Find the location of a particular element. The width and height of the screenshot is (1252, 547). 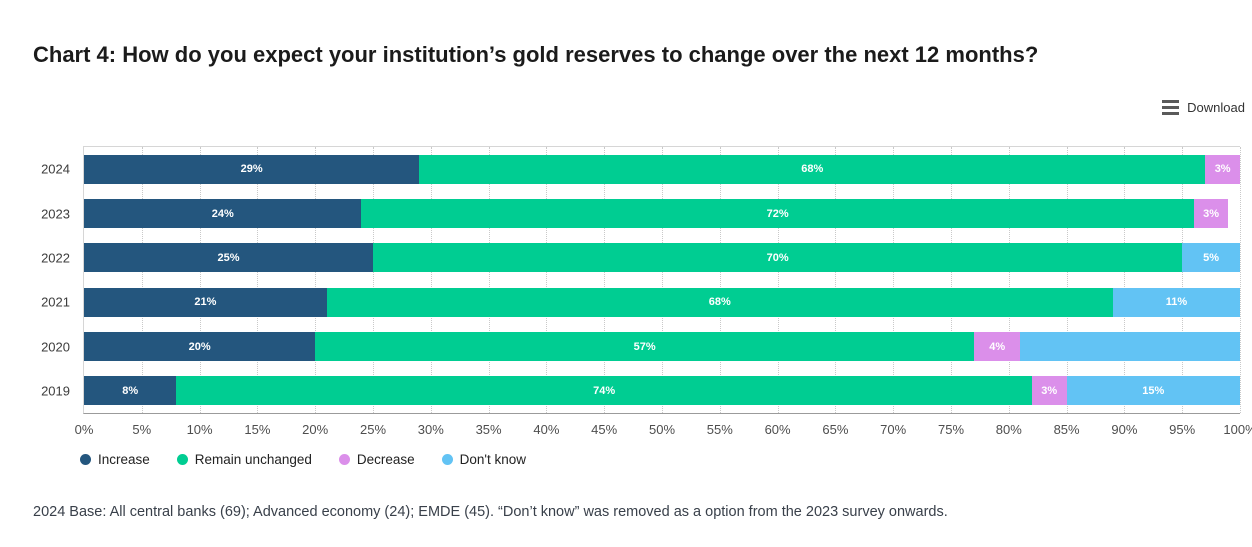

bar-row-2021: 21% 68% 11% is located at coordinates (662, 302).